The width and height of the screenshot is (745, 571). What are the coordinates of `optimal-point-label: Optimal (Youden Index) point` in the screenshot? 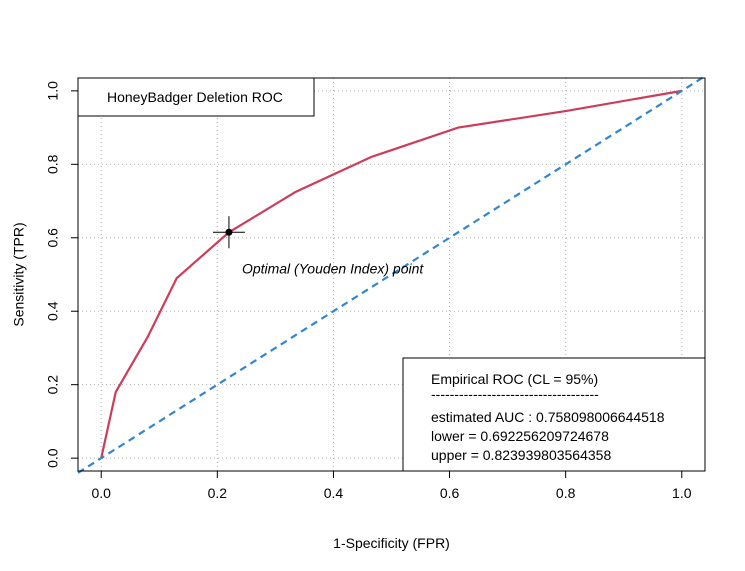 It's located at (333, 268).